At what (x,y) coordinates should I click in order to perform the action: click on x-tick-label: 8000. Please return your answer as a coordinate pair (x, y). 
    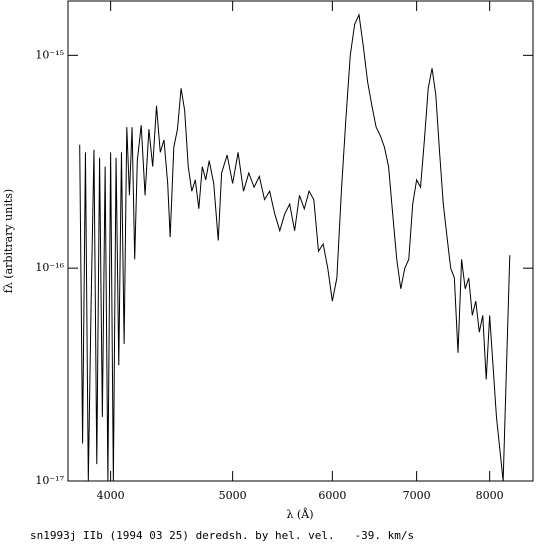
    Looking at the image, I should click on (490, 495).